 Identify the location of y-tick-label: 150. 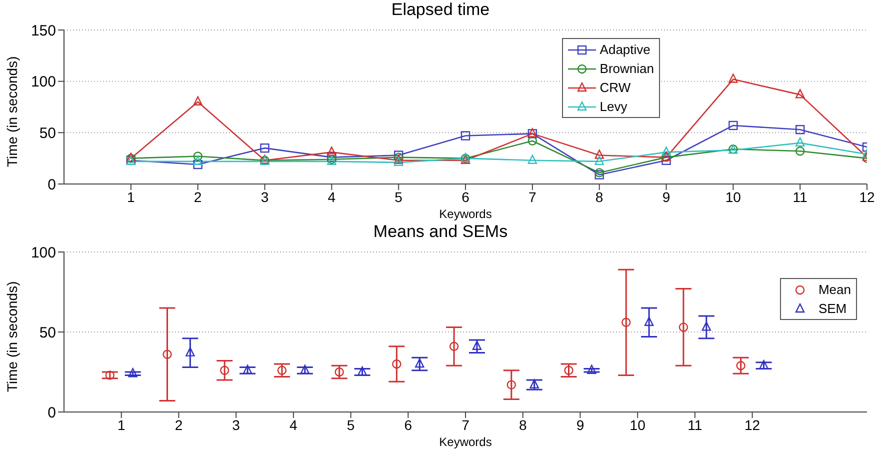
(43, 31).